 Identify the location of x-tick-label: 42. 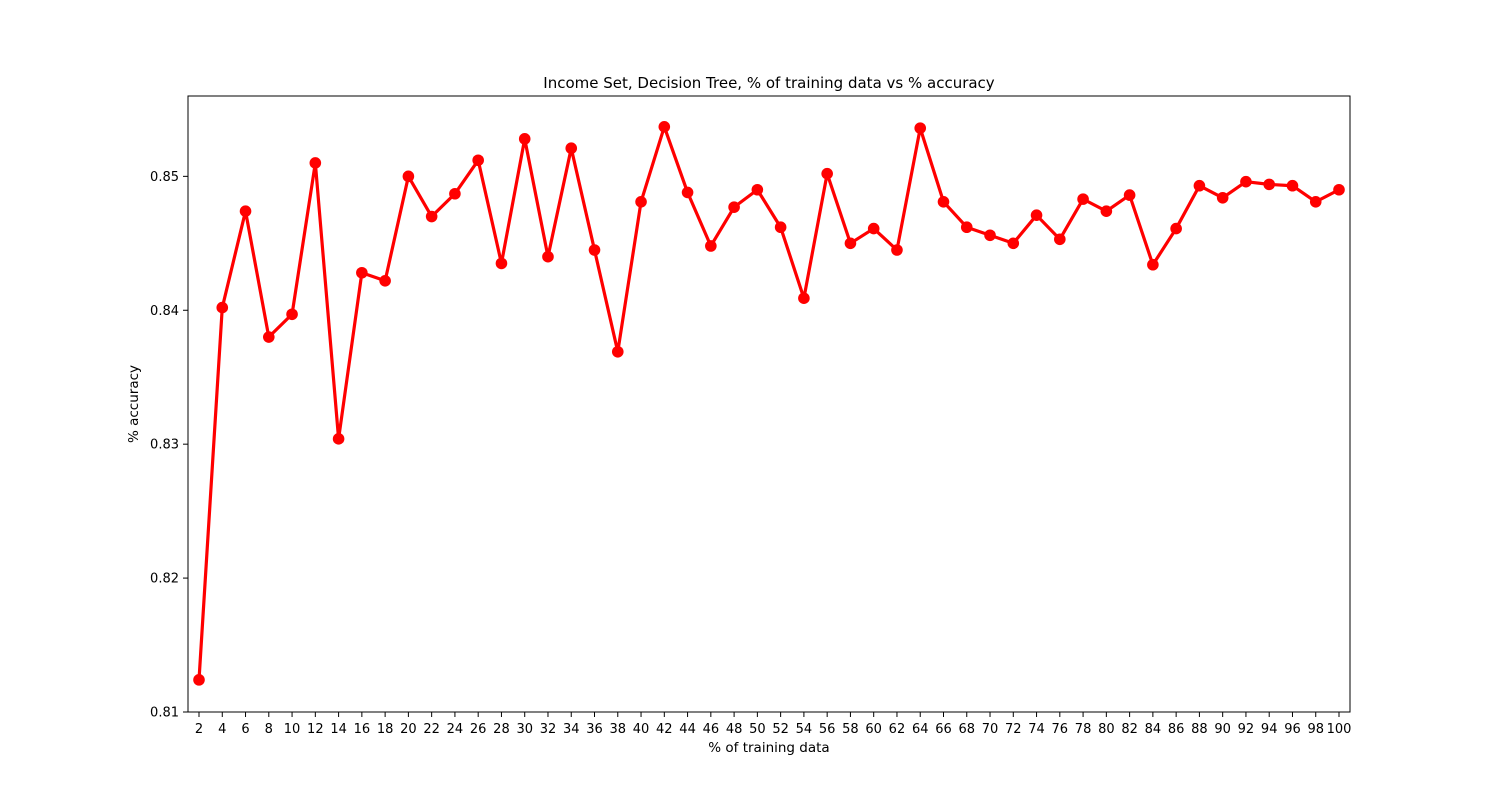
(664, 729).